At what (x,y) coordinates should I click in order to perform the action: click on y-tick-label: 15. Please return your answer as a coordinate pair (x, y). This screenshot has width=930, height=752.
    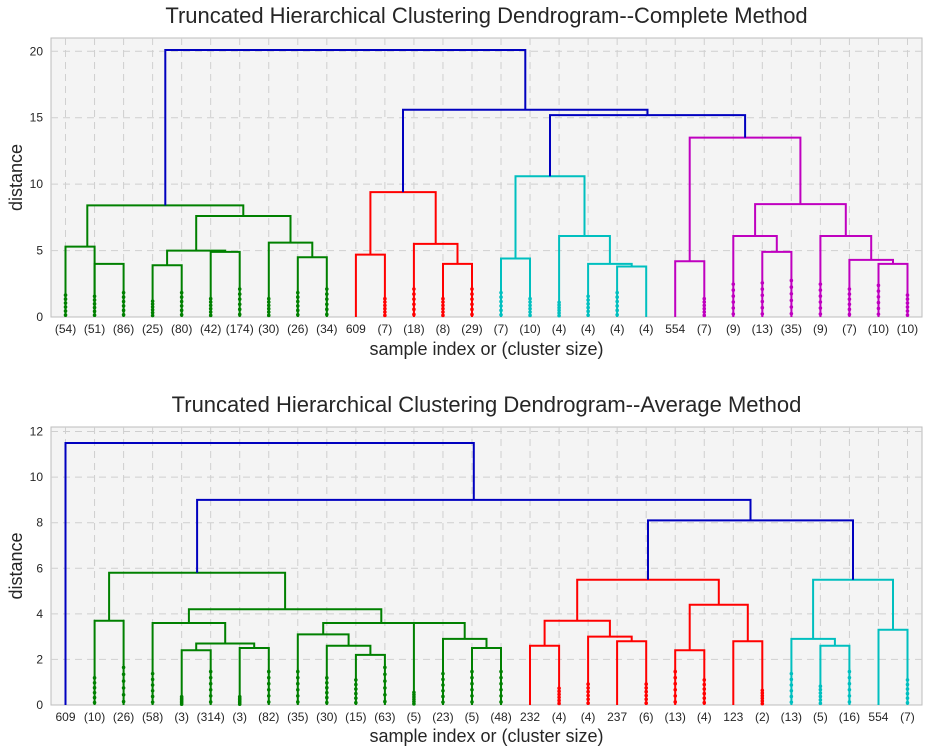
    Looking at the image, I should click on (37, 118).